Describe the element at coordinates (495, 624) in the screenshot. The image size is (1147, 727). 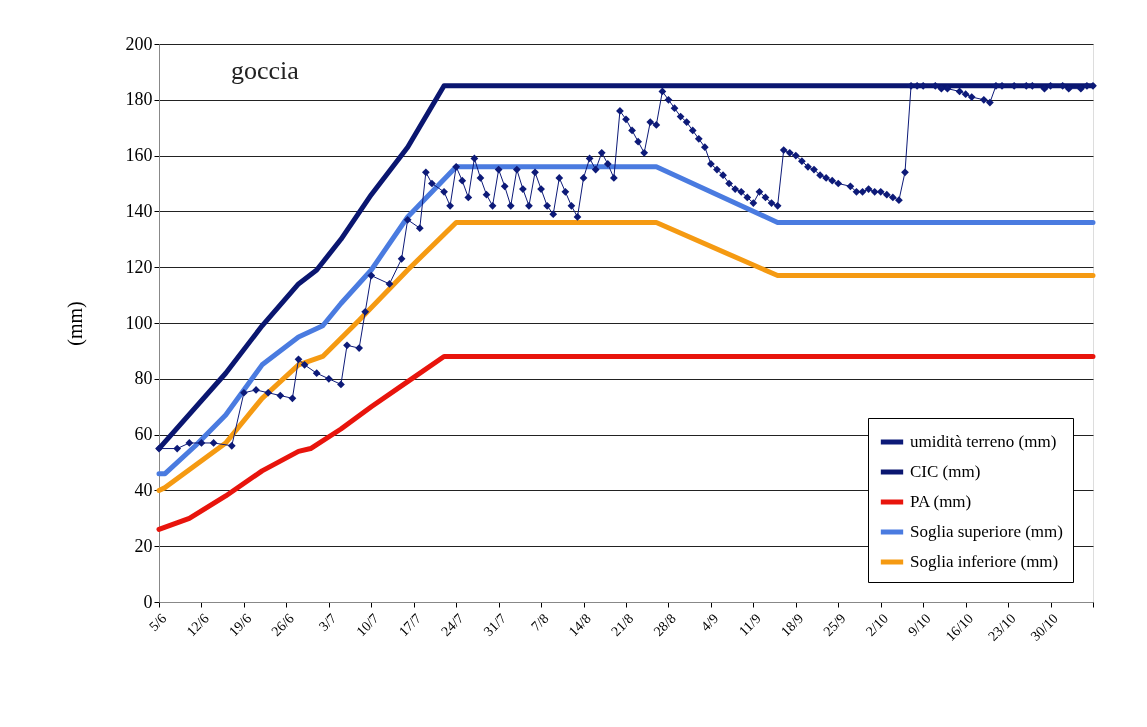
I see `x-tick-label: 31/7` at that location.